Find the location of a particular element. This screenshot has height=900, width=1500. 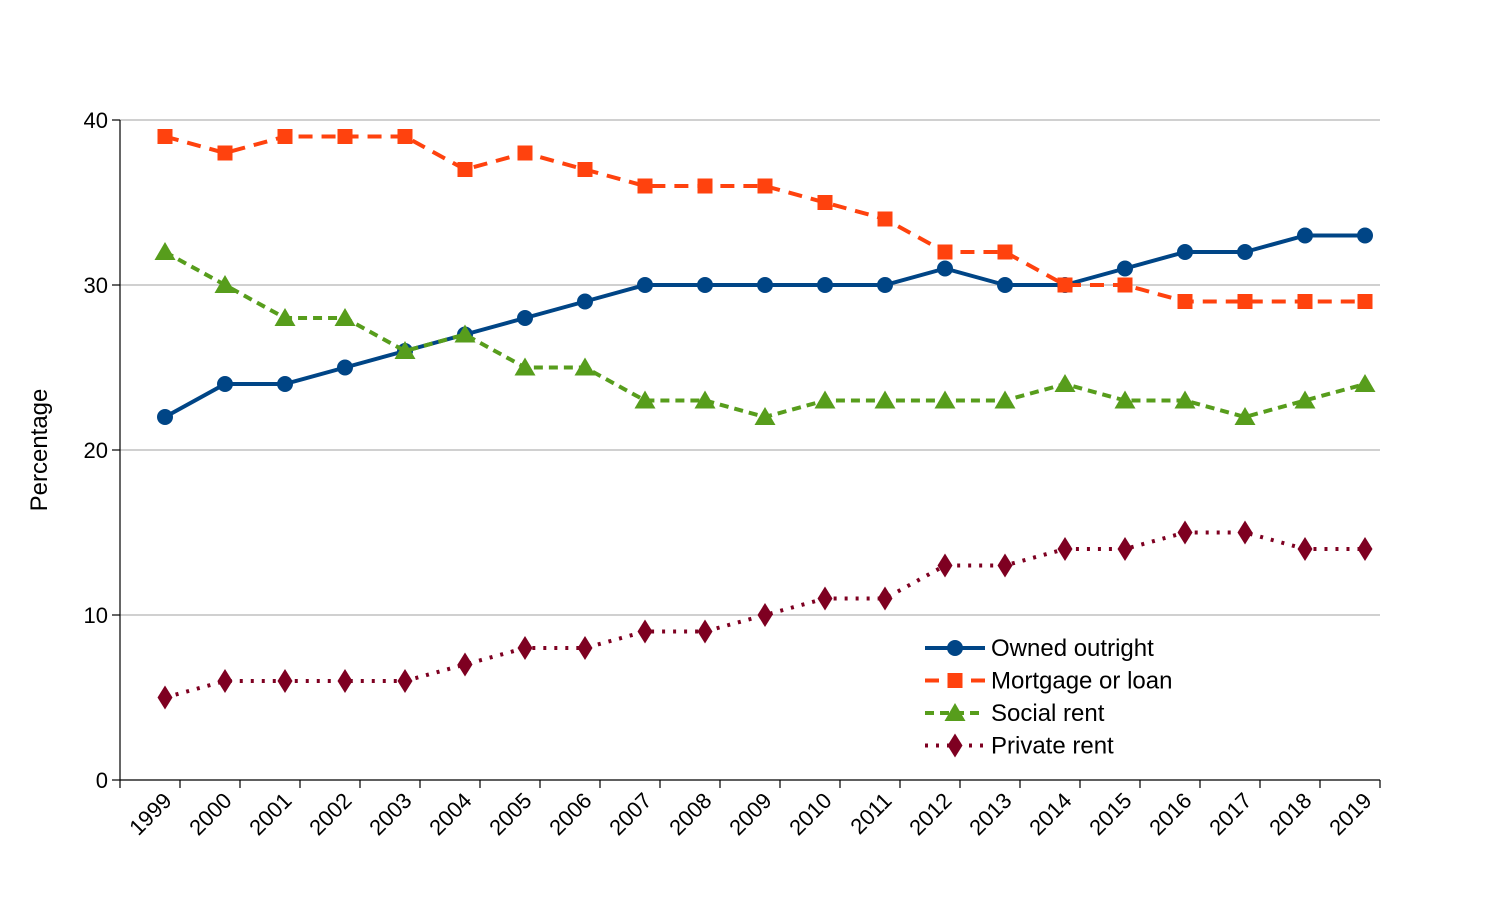

x-tick-label: 2000 is located at coordinates (210, 814).